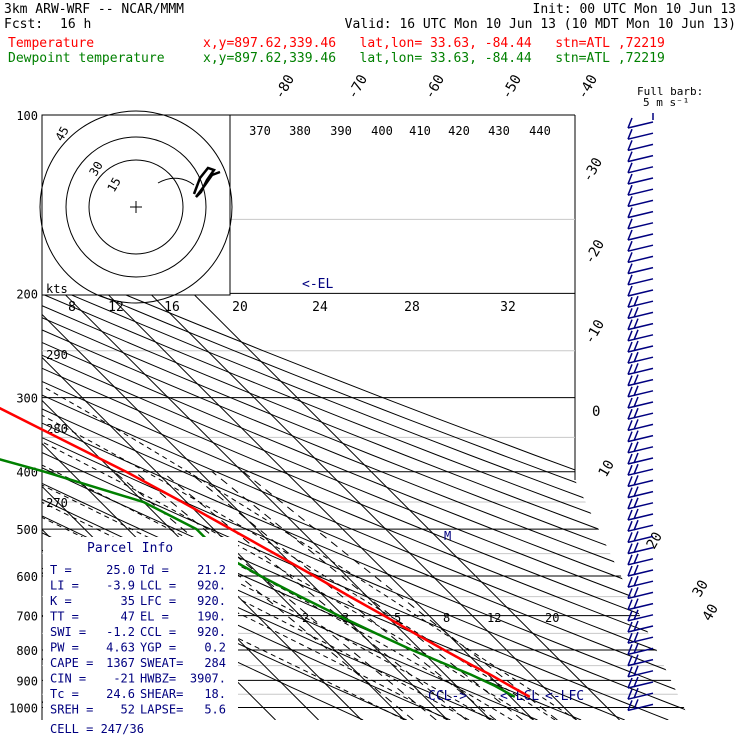 Image resolution: width=740 pixels, height=740 pixels. Describe the element at coordinates (61, 601) in the screenshot. I see `parcel-row-label: K =` at that location.